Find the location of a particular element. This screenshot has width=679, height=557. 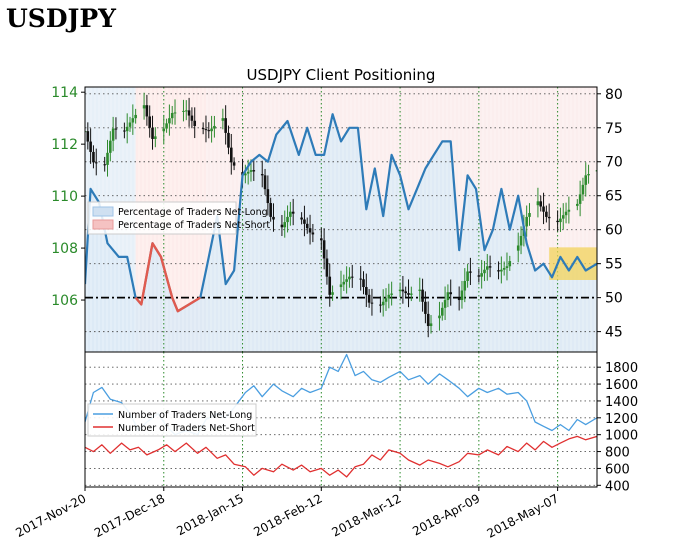

x-axis-tick-label: 2018-Jan-15 is located at coordinates (210, 514).